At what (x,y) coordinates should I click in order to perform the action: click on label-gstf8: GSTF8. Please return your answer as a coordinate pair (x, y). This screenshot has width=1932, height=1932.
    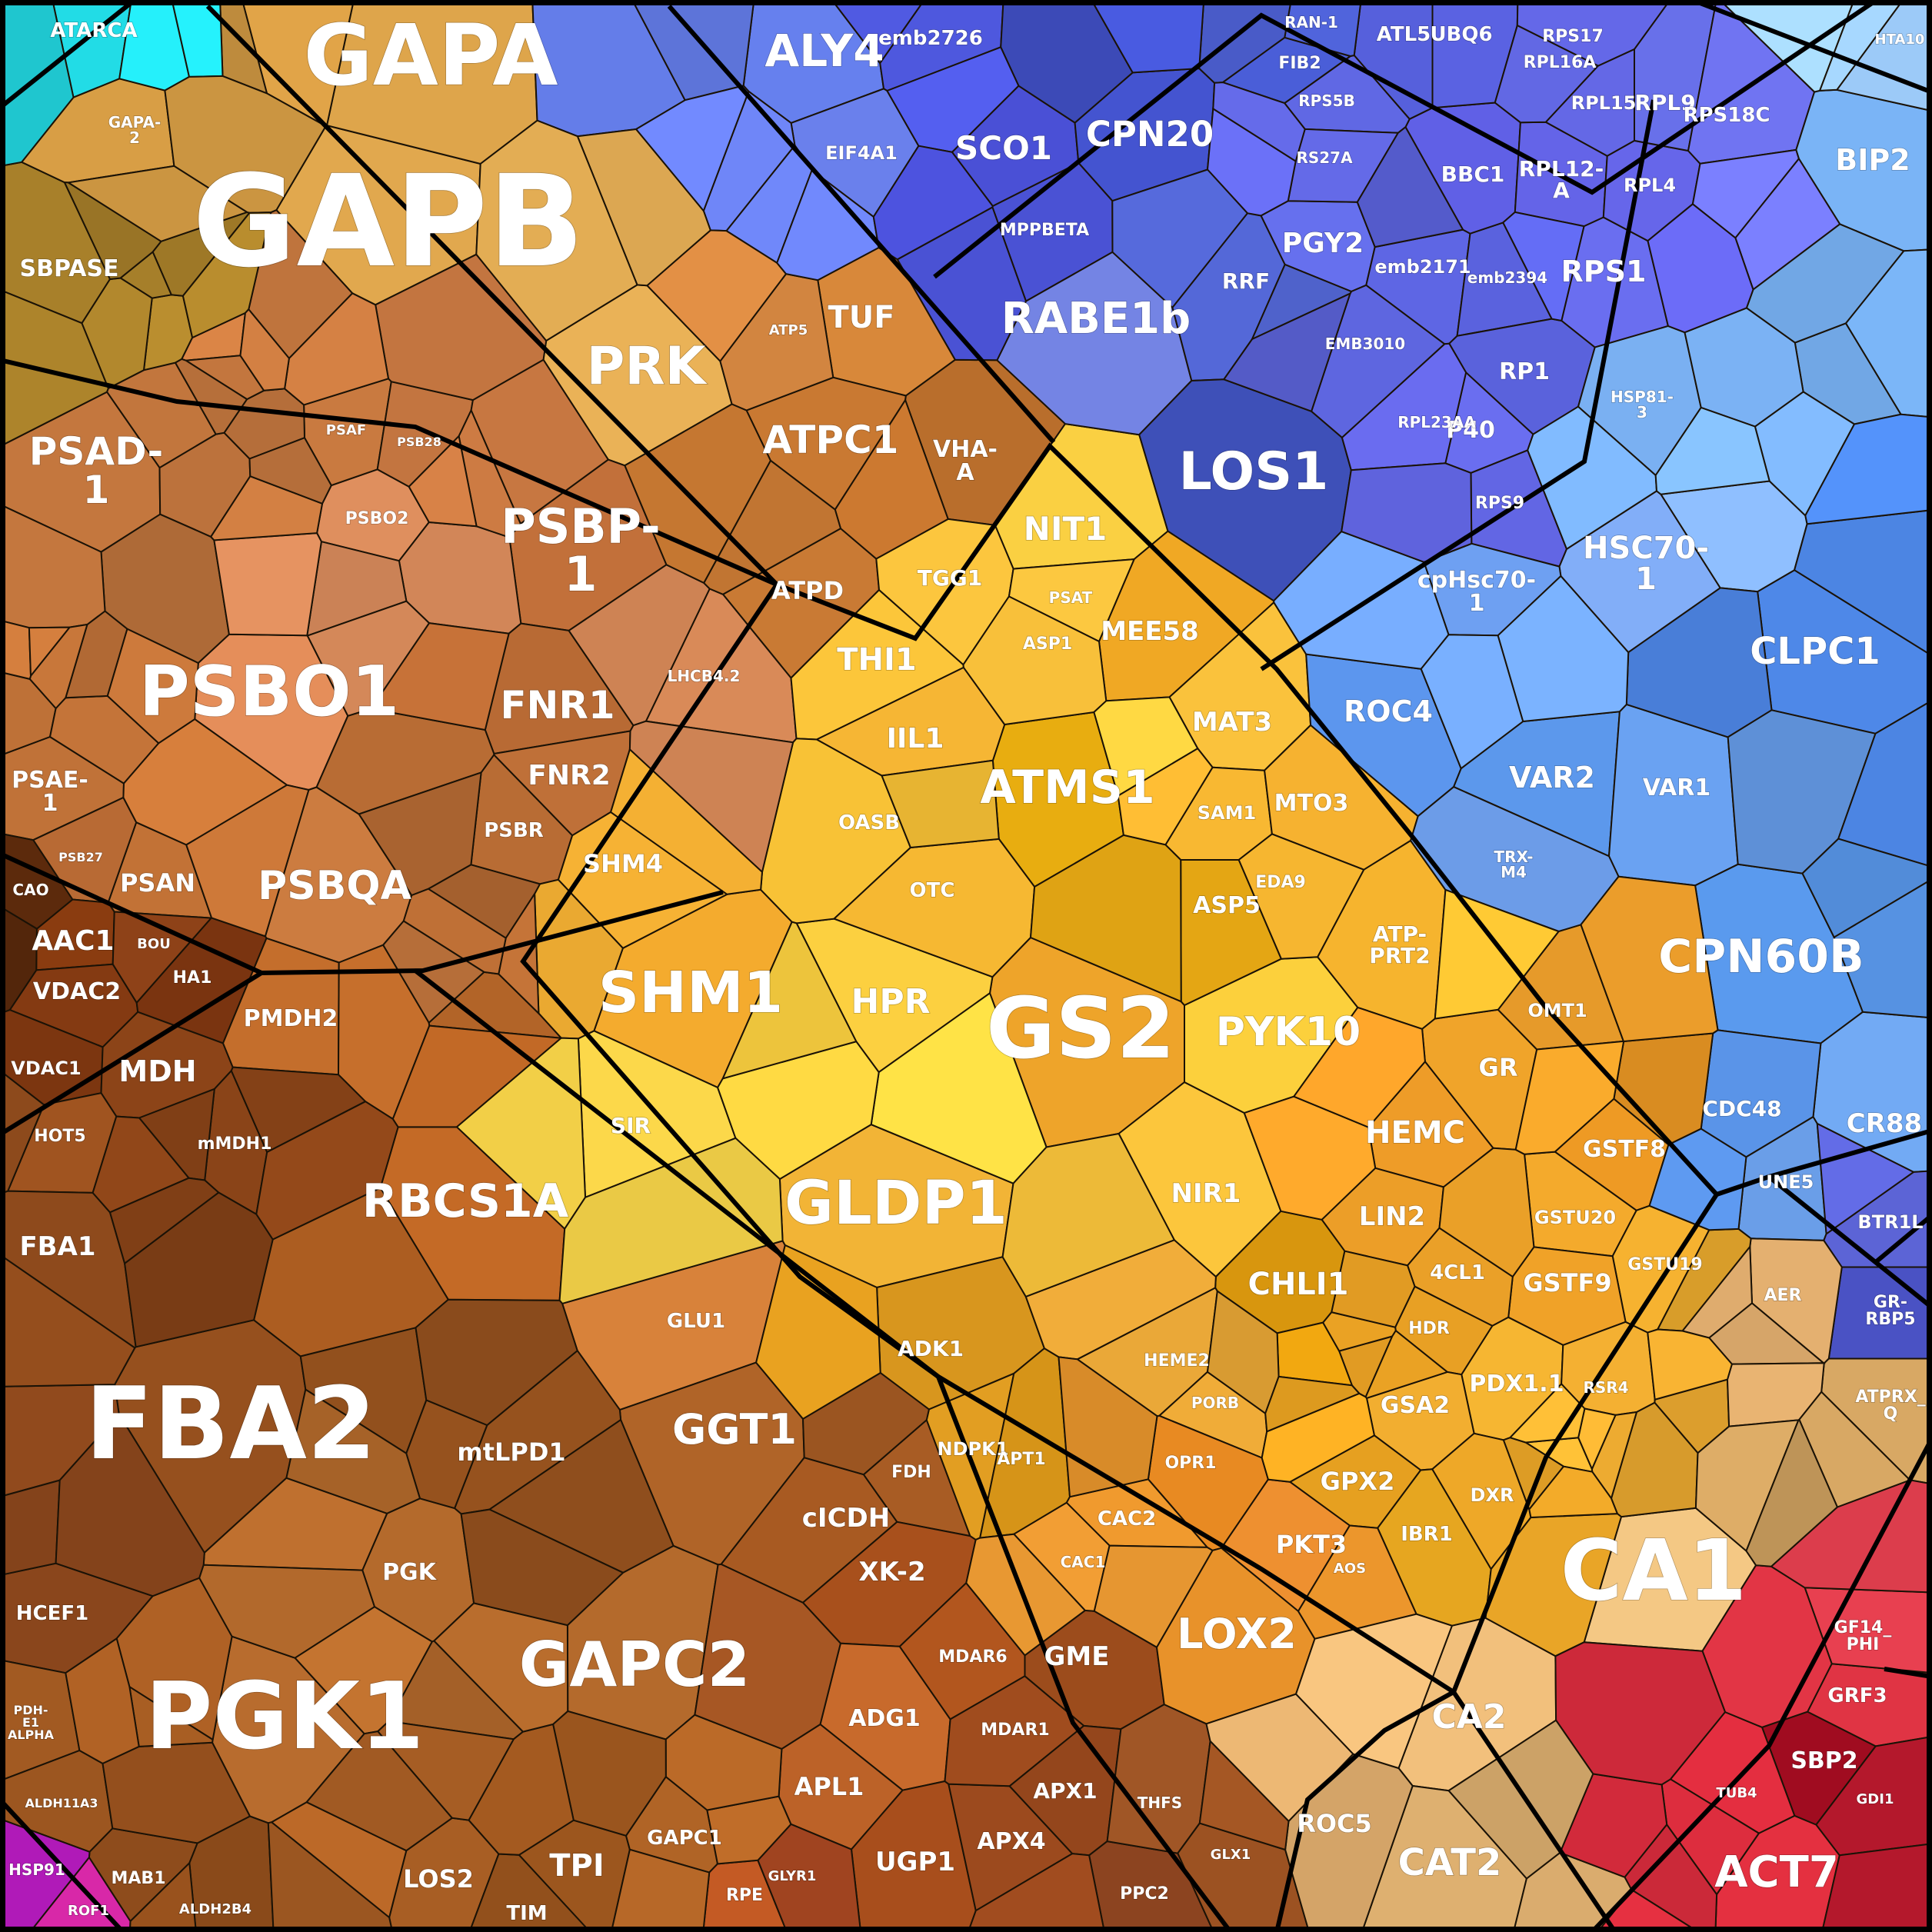
    Looking at the image, I should click on (1624, 1149).